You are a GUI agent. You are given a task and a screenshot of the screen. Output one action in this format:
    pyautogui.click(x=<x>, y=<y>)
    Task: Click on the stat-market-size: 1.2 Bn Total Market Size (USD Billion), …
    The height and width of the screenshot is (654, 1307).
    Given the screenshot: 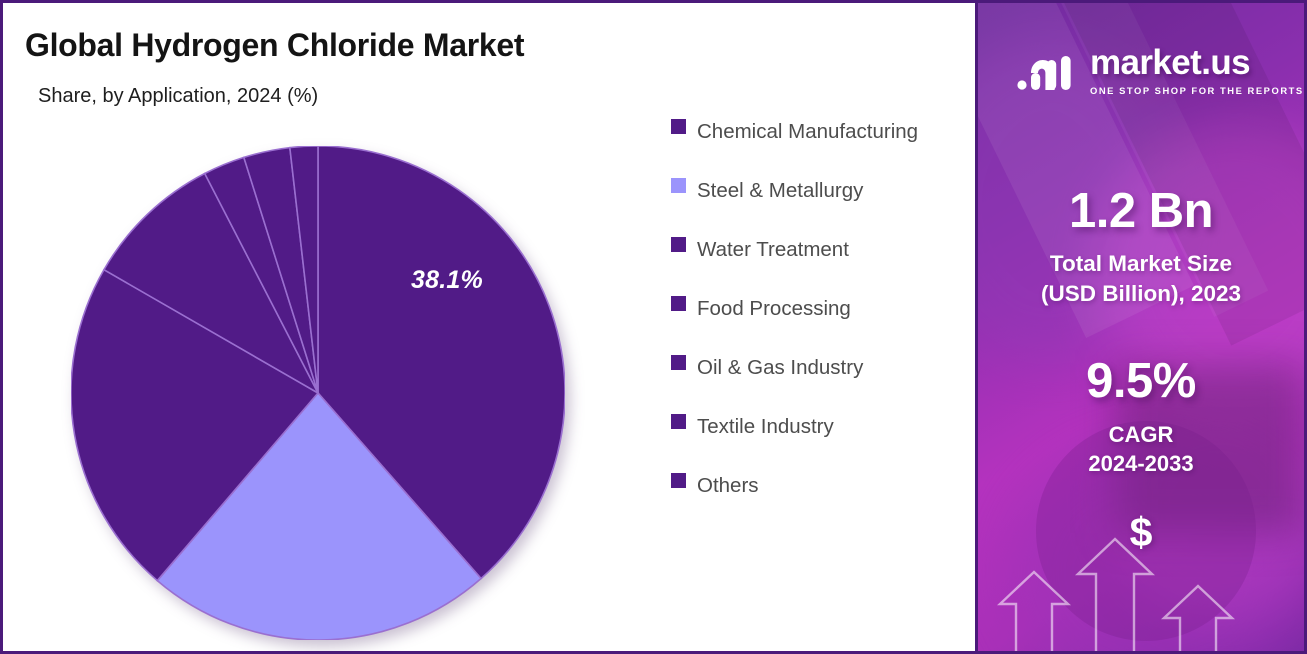 What is the action you would take?
    pyautogui.click(x=1141, y=246)
    